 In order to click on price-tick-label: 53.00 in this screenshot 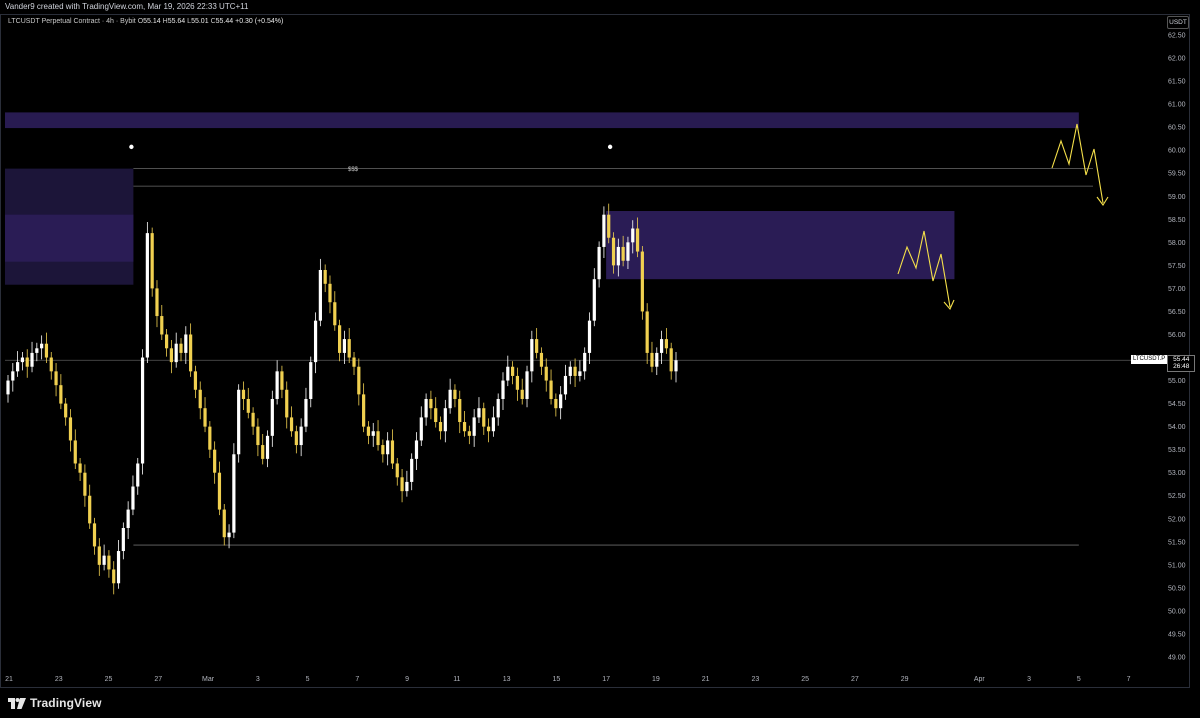, I will do `click(1177, 473)`.